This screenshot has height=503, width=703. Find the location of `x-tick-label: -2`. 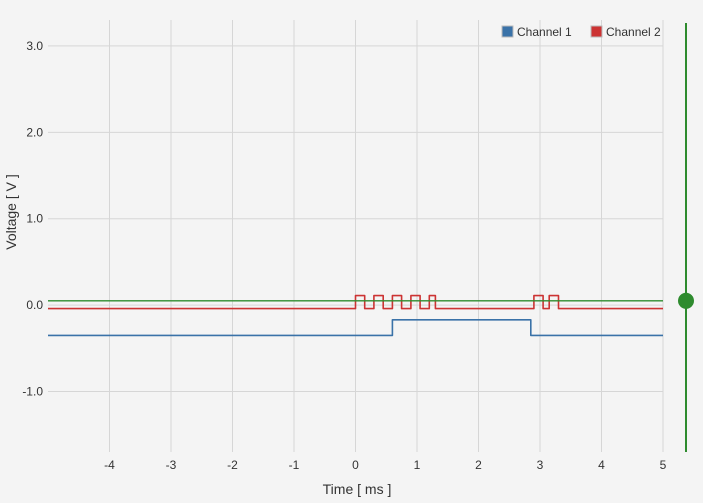

x-tick-label: -2 is located at coordinates (232, 465).